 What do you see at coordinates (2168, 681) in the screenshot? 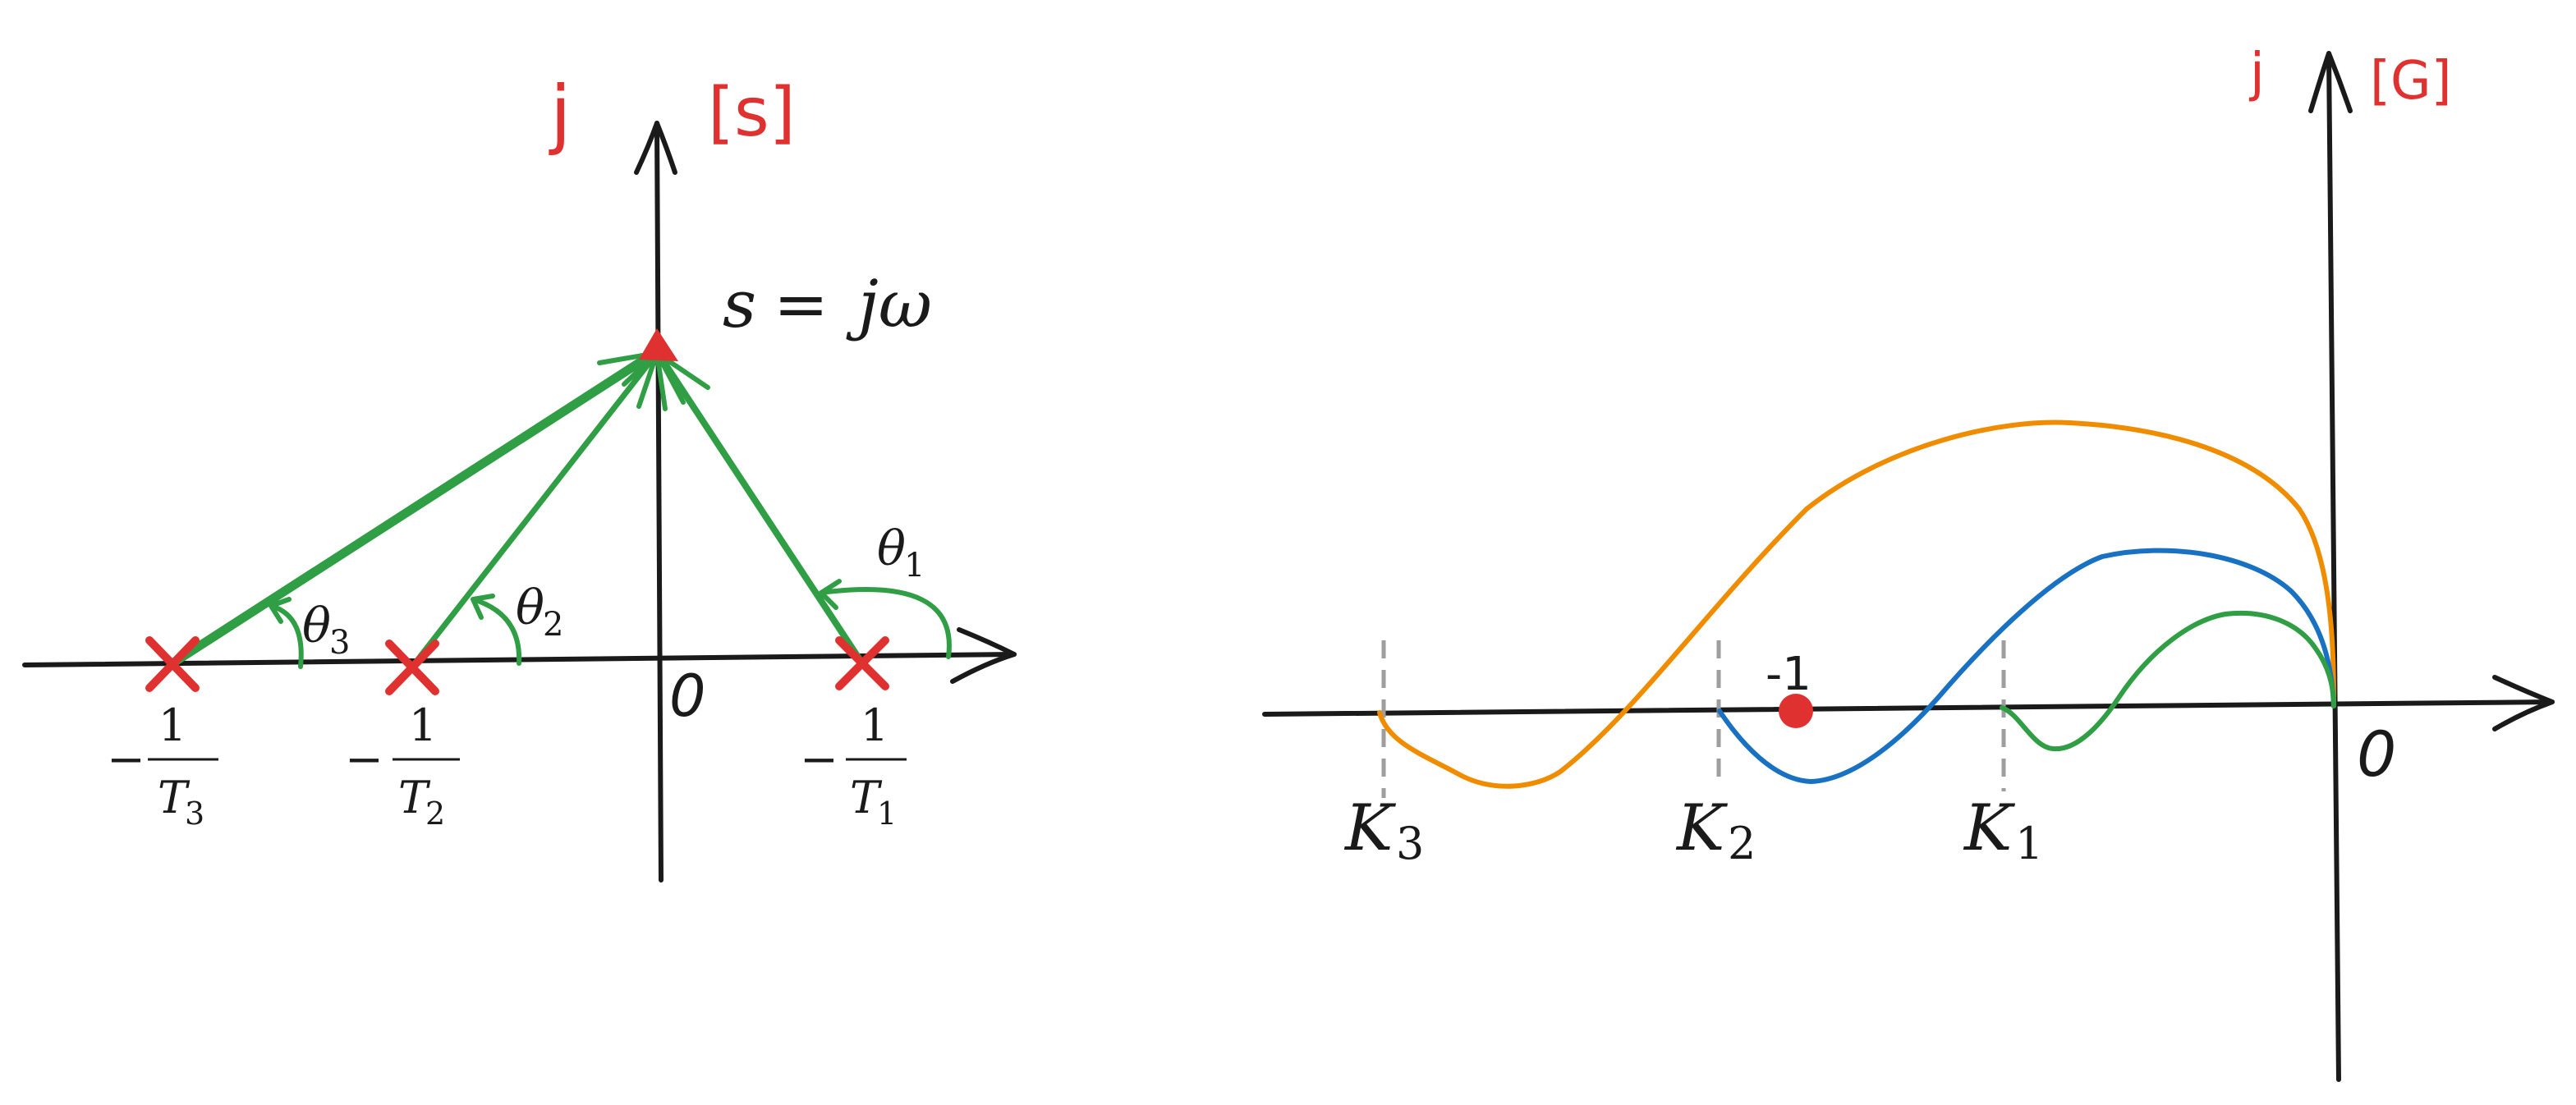
I see `nyquist-curve-k1` at bounding box center [2168, 681].